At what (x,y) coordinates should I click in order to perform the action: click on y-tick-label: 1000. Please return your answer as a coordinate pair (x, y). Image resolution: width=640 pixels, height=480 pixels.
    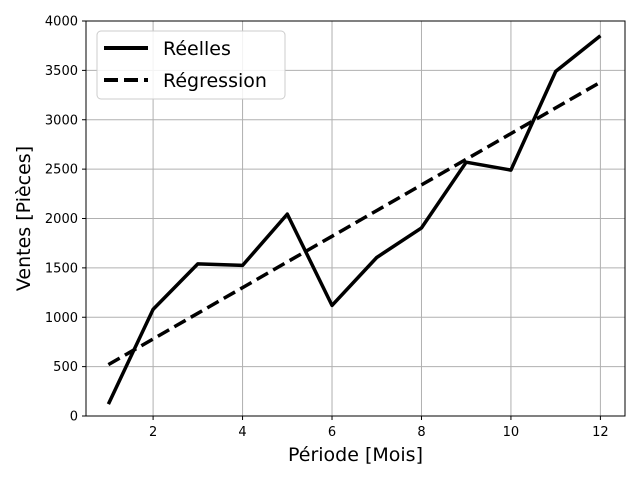
    Looking at the image, I should click on (61, 318).